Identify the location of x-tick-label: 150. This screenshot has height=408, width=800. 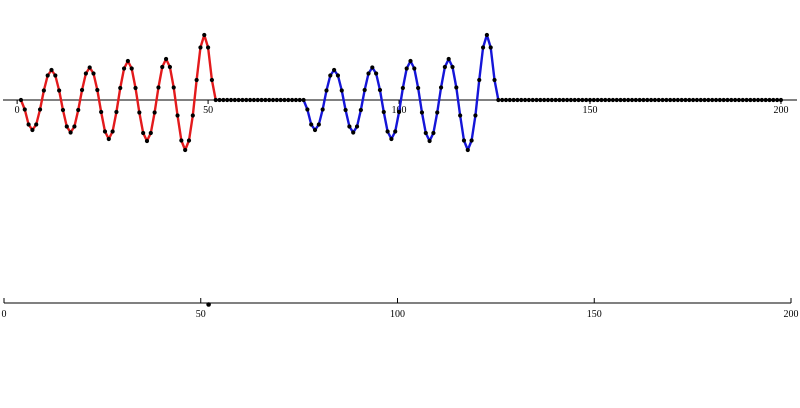
(590, 110).